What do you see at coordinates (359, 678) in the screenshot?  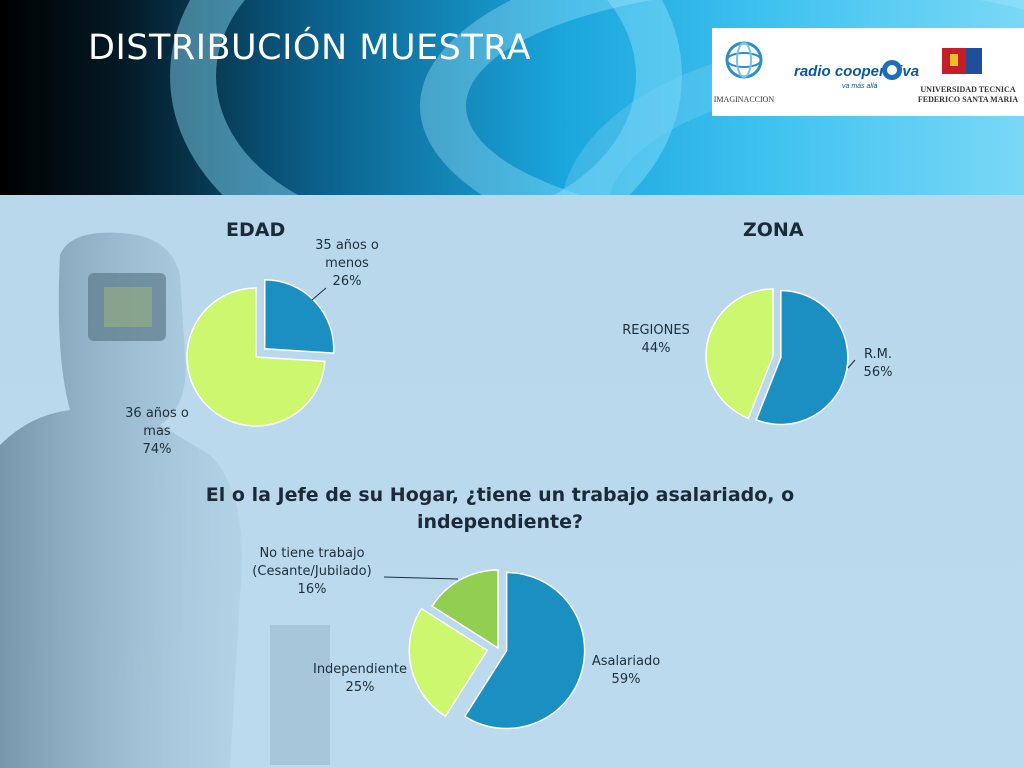 I see `label-independiente: Independiente 25%` at bounding box center [359, 678].